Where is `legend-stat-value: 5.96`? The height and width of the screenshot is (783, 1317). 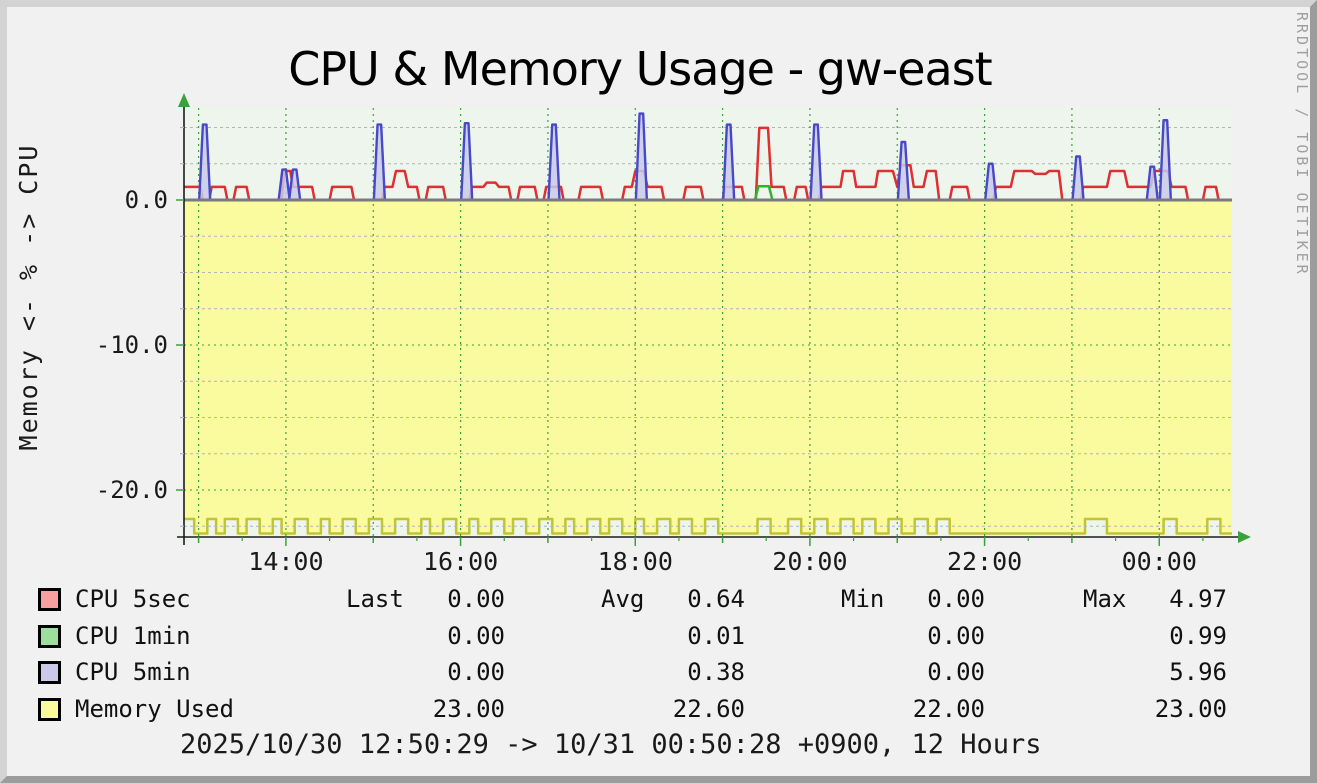
legend-stat-value: 5.96 is located at coordinates (1198, 672).